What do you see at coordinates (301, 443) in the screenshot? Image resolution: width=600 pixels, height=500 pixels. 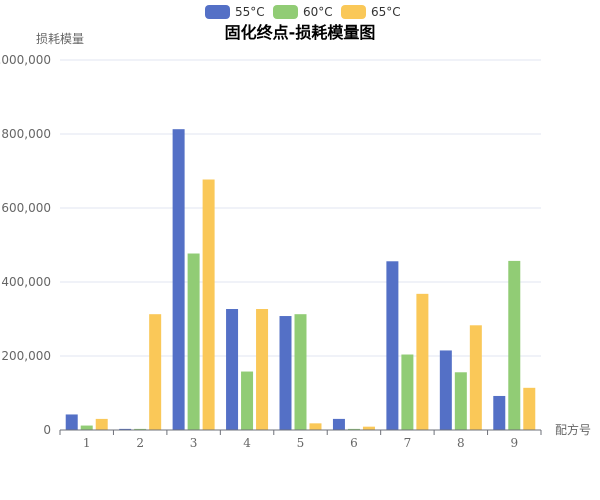 I see `x-tick-label: 5` at bounding box center [301, 443].